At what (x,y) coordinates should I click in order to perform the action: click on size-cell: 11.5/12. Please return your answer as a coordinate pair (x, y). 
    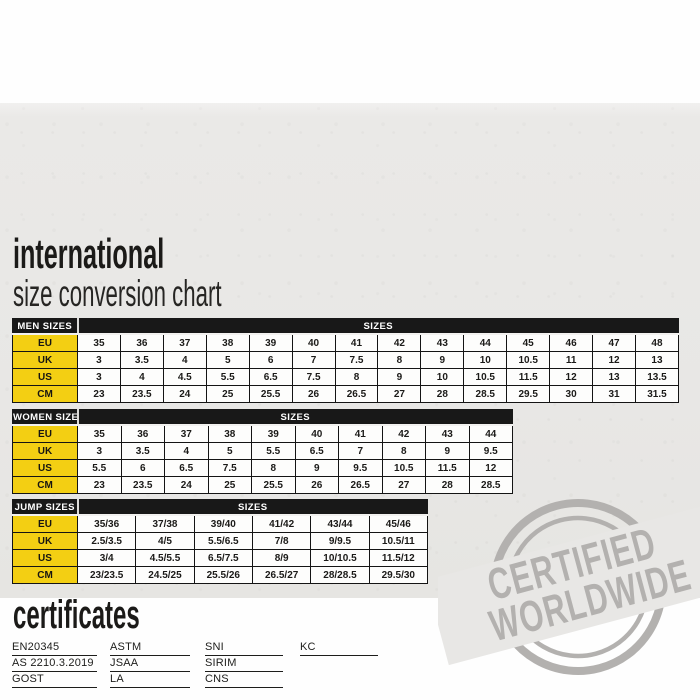
    Looking at the image, I should click on (398, 558).